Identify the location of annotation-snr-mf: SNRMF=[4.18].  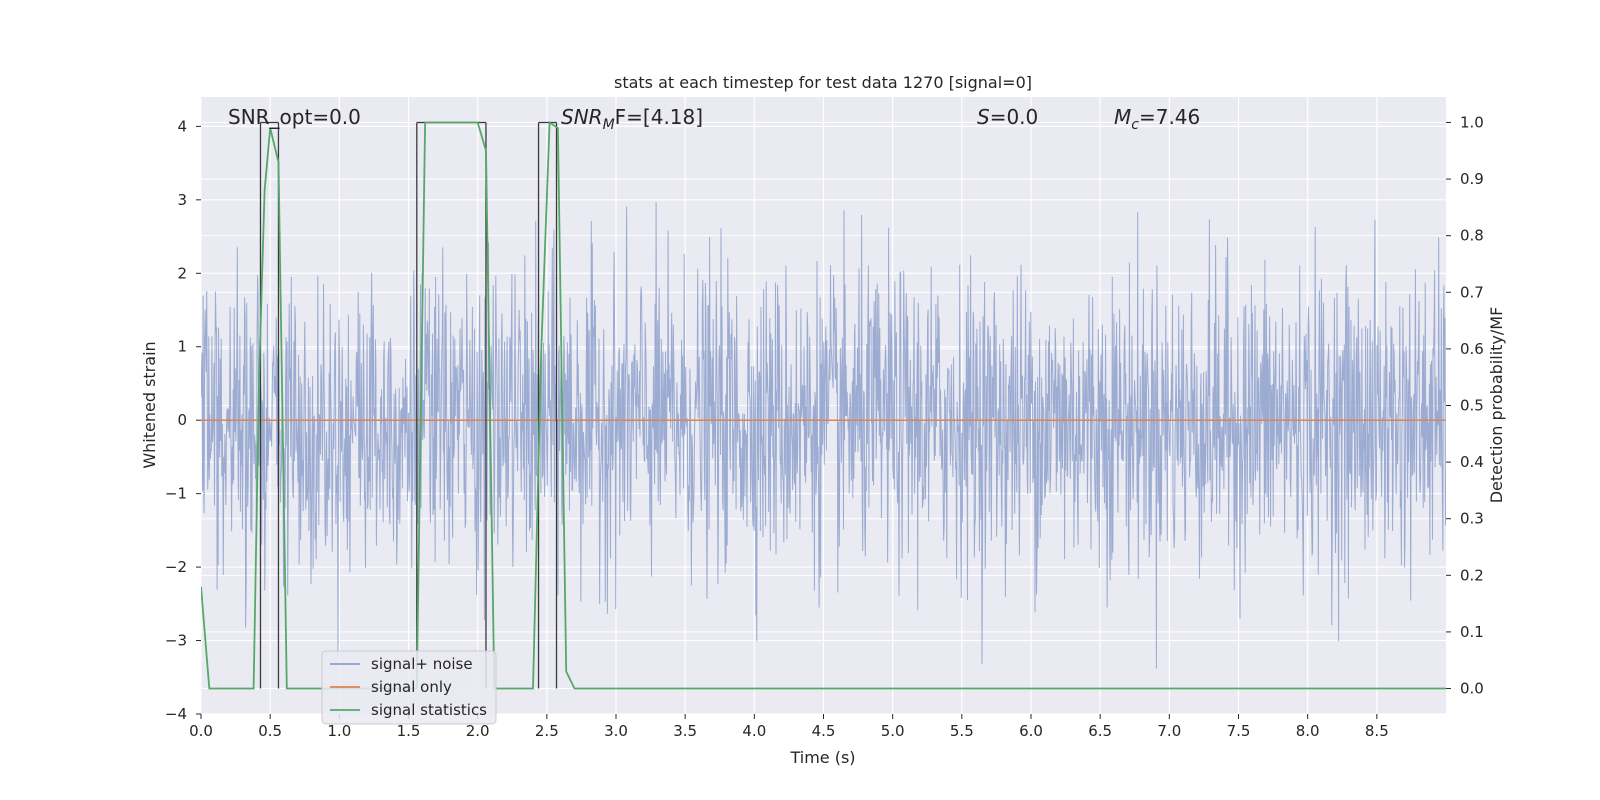
(632, 119).